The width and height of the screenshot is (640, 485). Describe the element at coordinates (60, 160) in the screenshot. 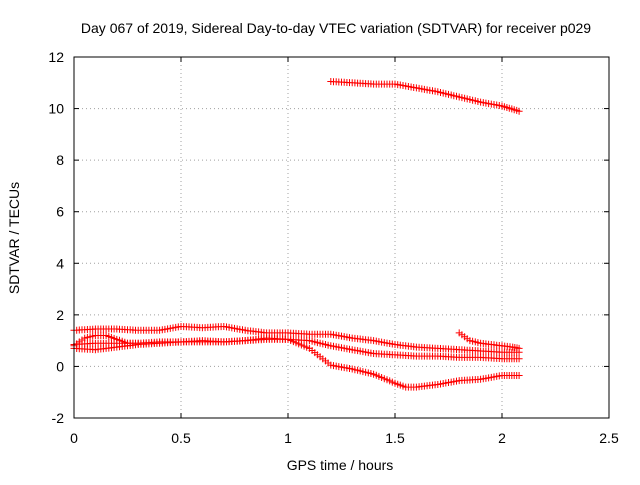

I see `y-tick-label: 8` at that location.